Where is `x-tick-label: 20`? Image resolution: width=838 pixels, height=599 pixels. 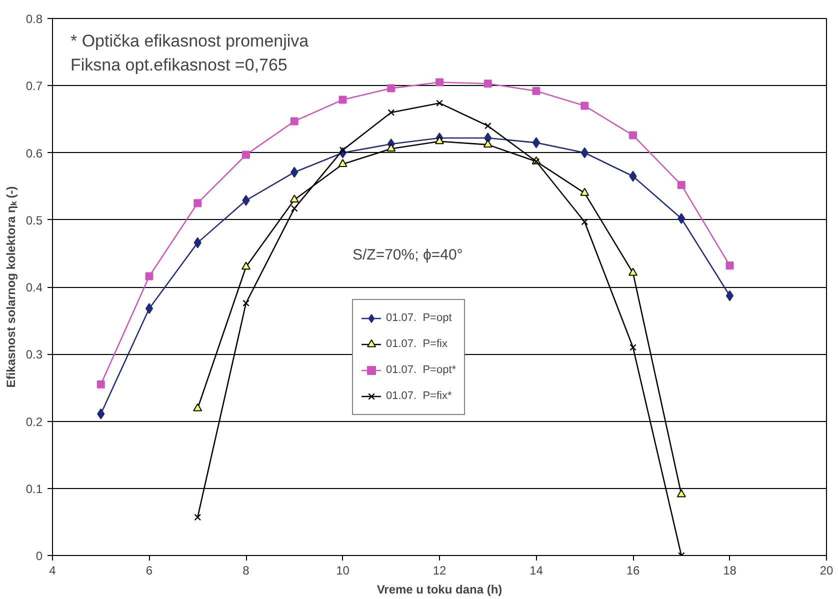 x-tick-label: 20 is located at coordinates (827, 571).